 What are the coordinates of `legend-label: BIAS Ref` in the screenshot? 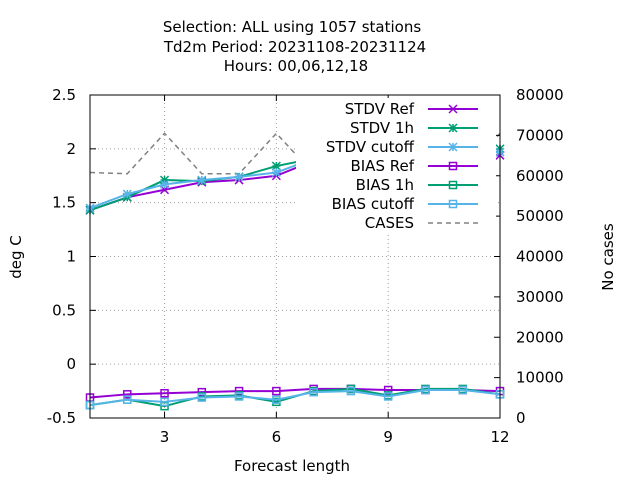 It's located at (382, 166).